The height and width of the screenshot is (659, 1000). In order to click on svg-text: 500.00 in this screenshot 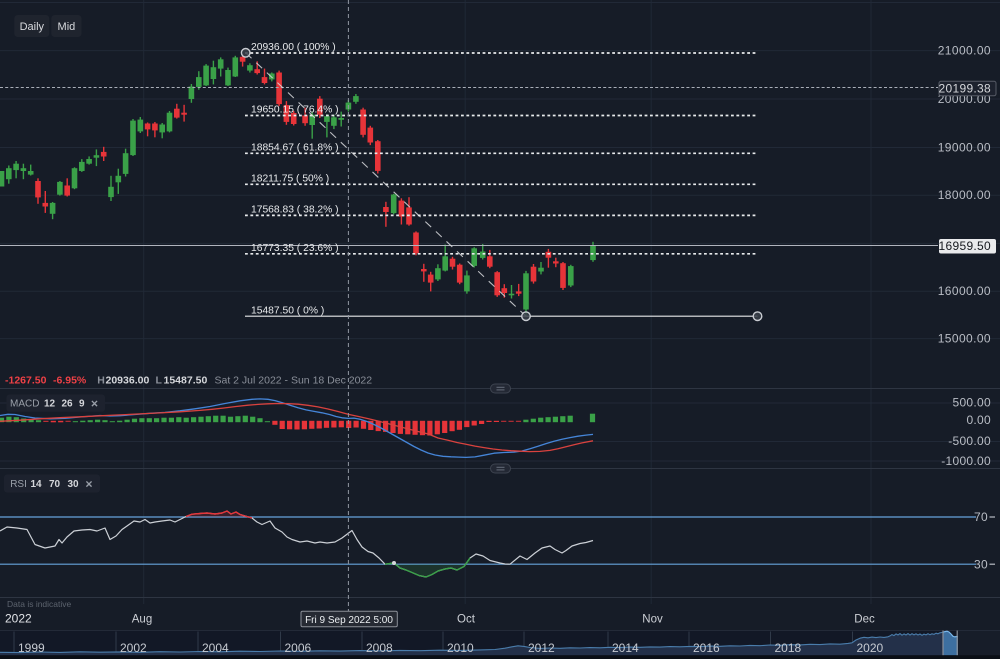, I will do `click(971, 403)`.